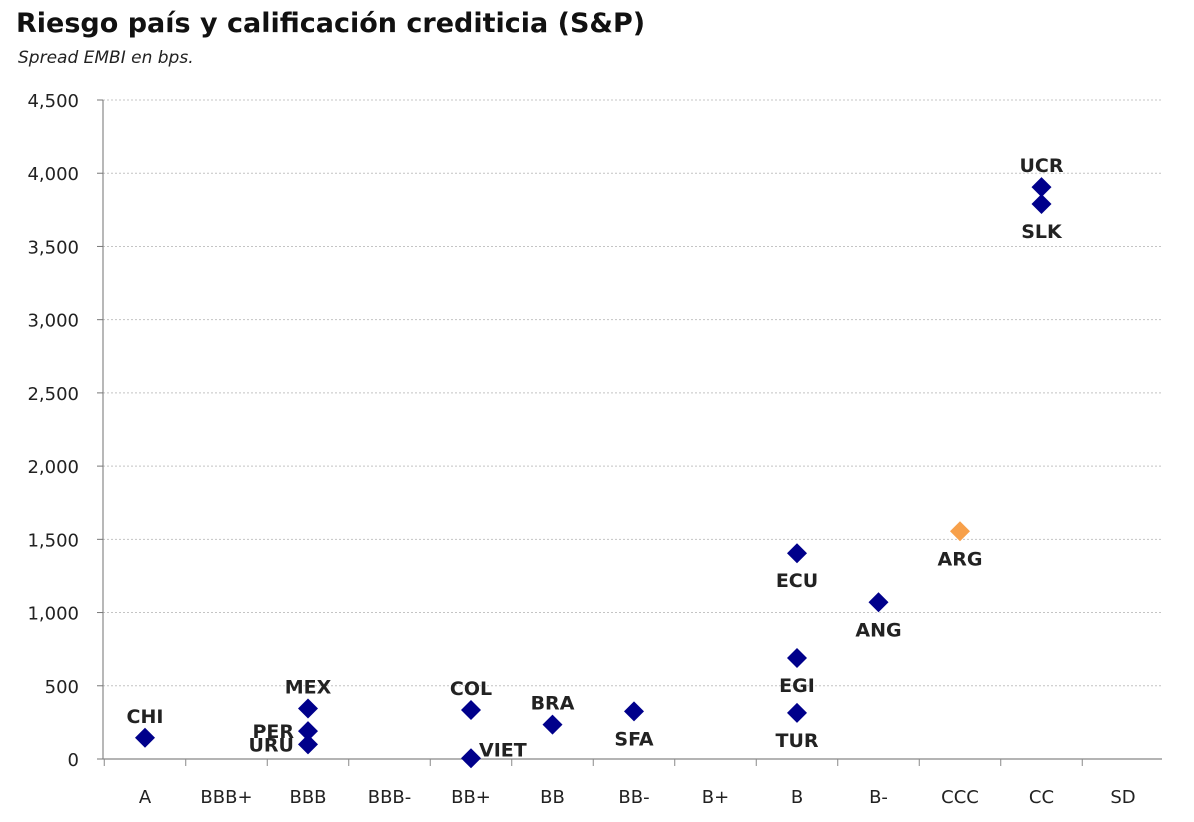 The height and width of the screenshot is (822, 1194). I want to click on data-point-ang, so click(878, 602).